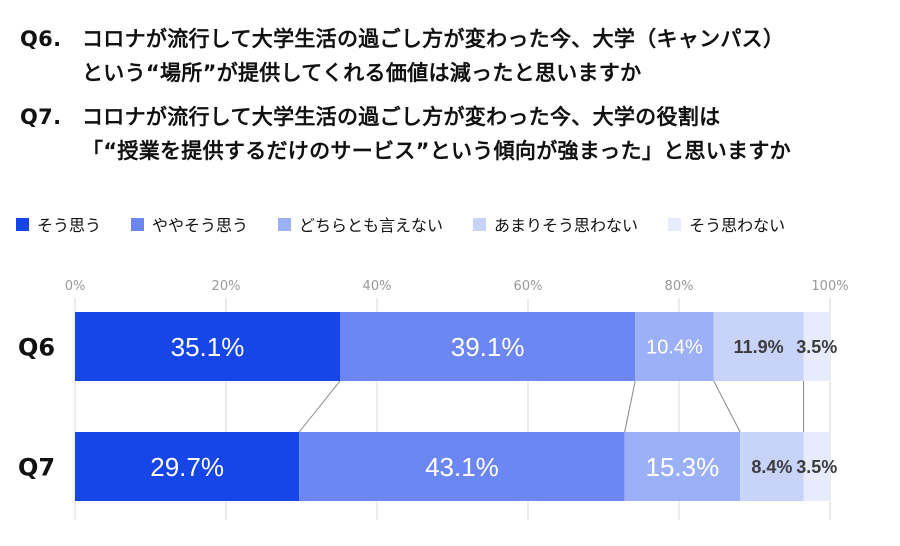  I want to click on legend-item: そう思わない, so click(726, 224).